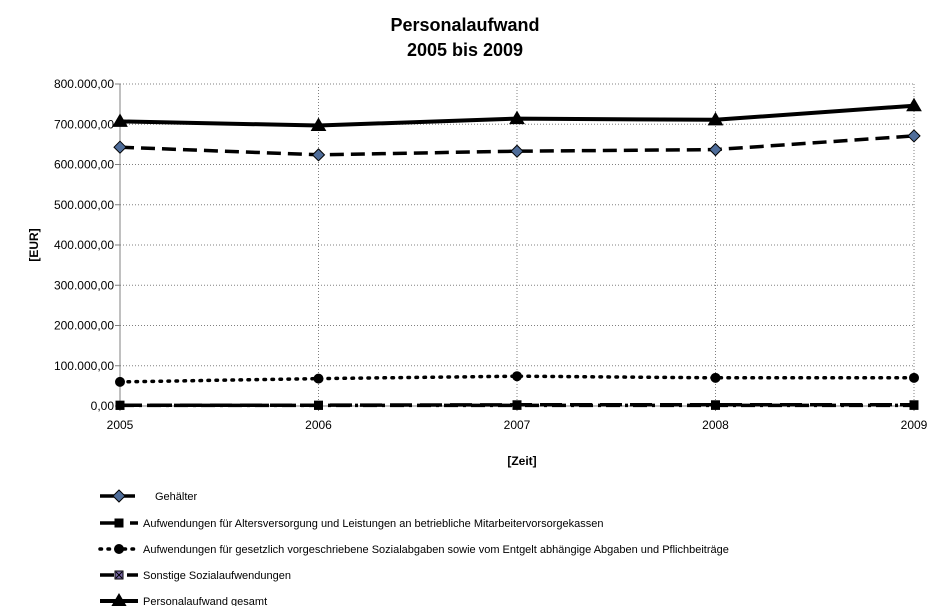  What do you see at coordinates (149, 496) in the screenshot?
I see `legend-item-1: Gehälter` at bounding box center [149, 496].